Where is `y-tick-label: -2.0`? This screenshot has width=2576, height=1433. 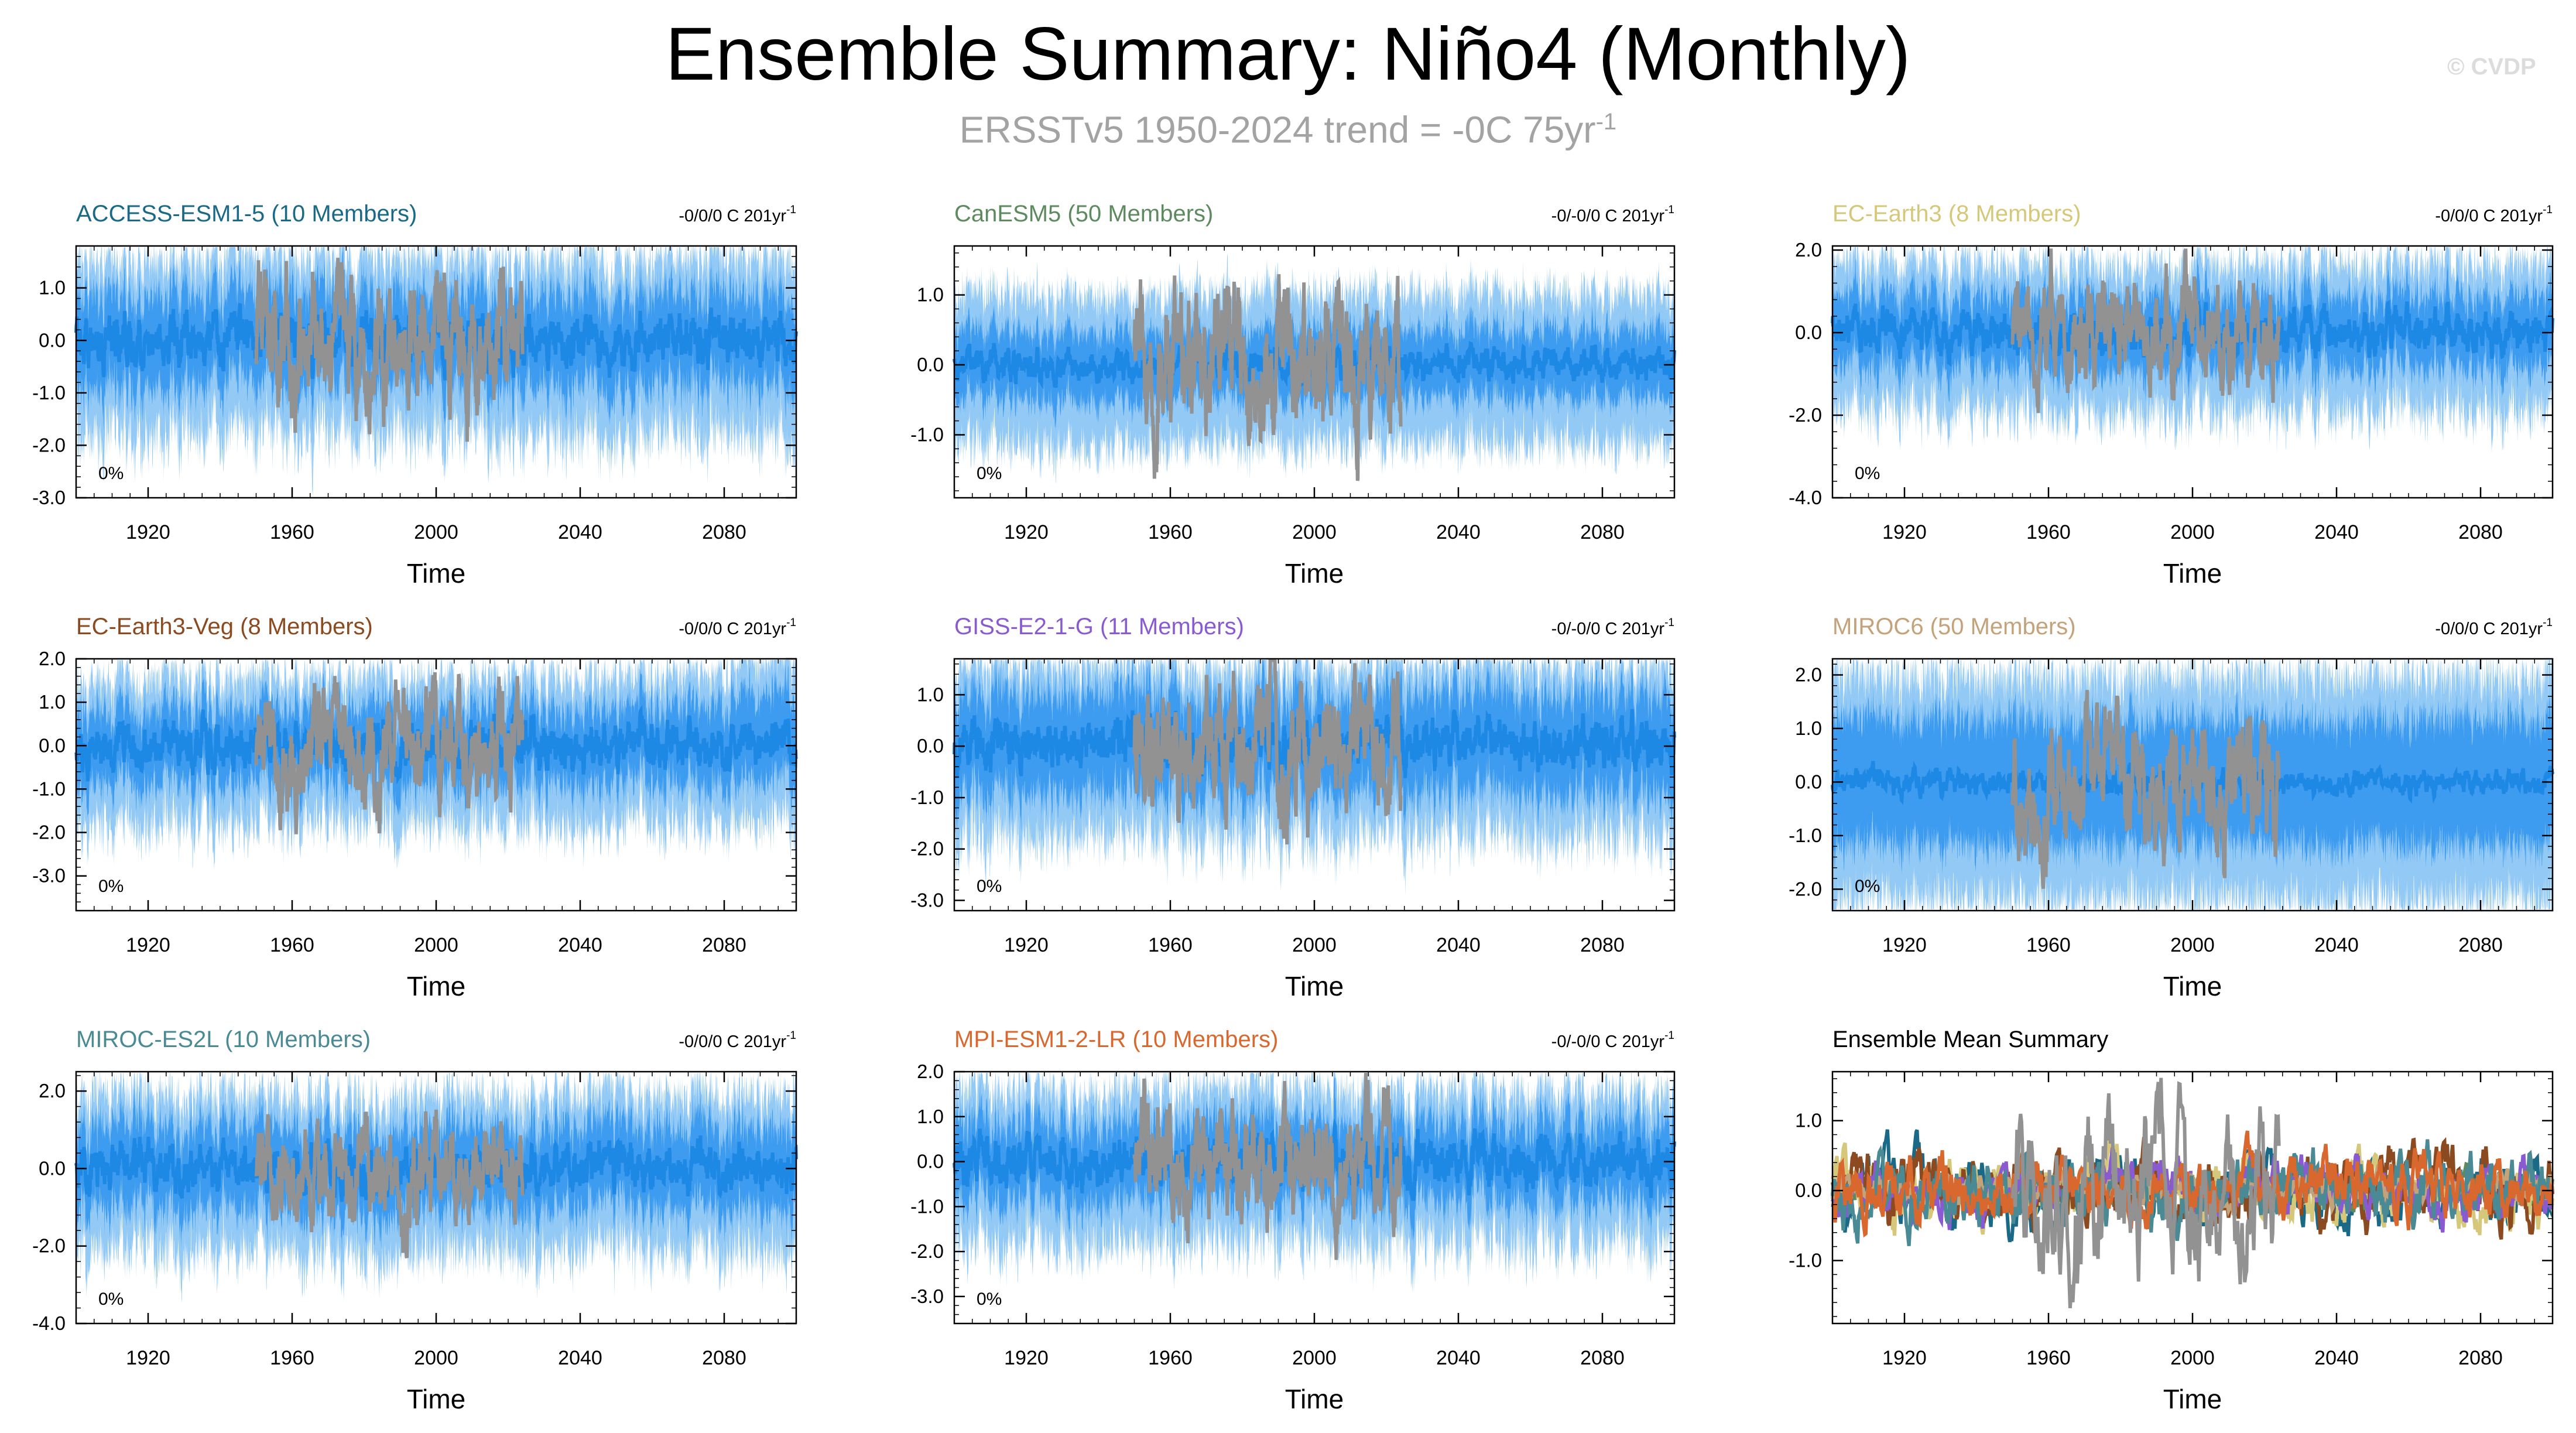 y-tick-label: -2.0 is located at coordinates (1805, 415).